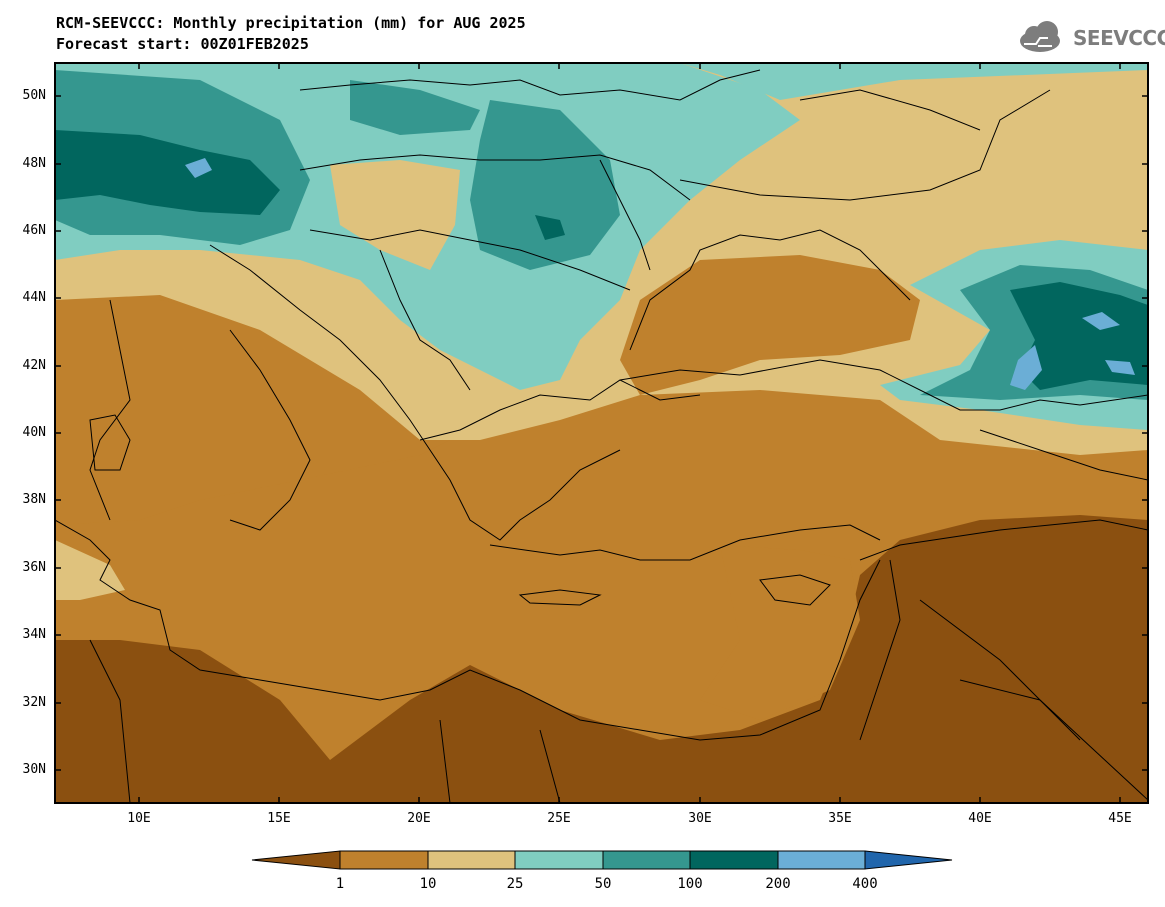  I want to click on band-100-200-carpathians, so click(550, 227).